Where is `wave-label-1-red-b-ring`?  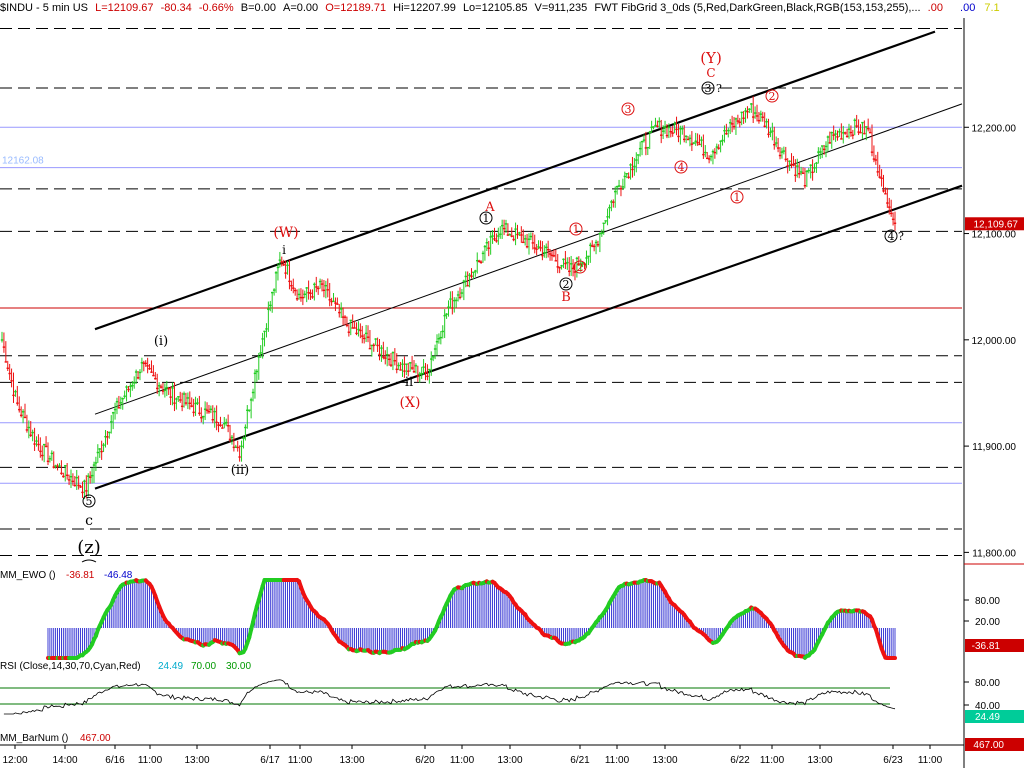 wave-label-1-red-b-ring is located at coordinates (737, 197).